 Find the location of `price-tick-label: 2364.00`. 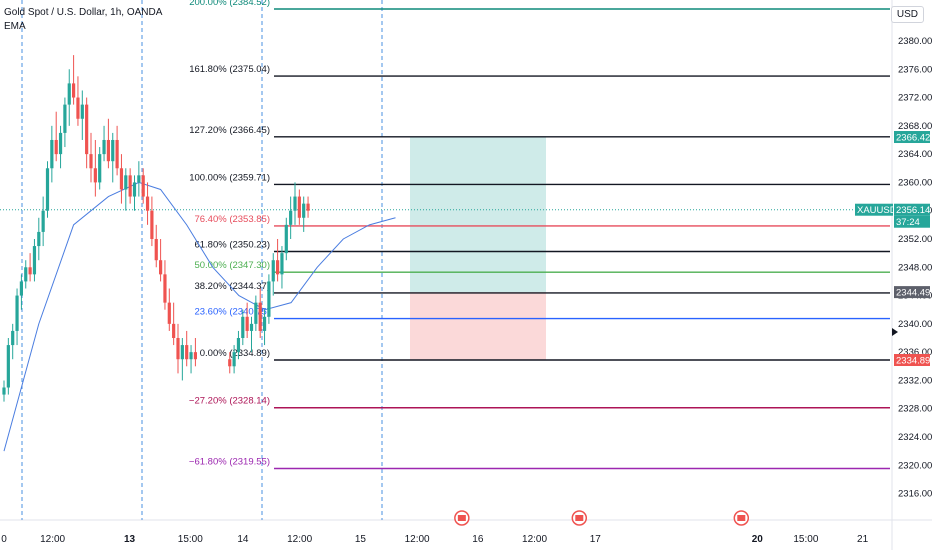

price-tick-label: 2364.00 is located at coordinates (915, 154).